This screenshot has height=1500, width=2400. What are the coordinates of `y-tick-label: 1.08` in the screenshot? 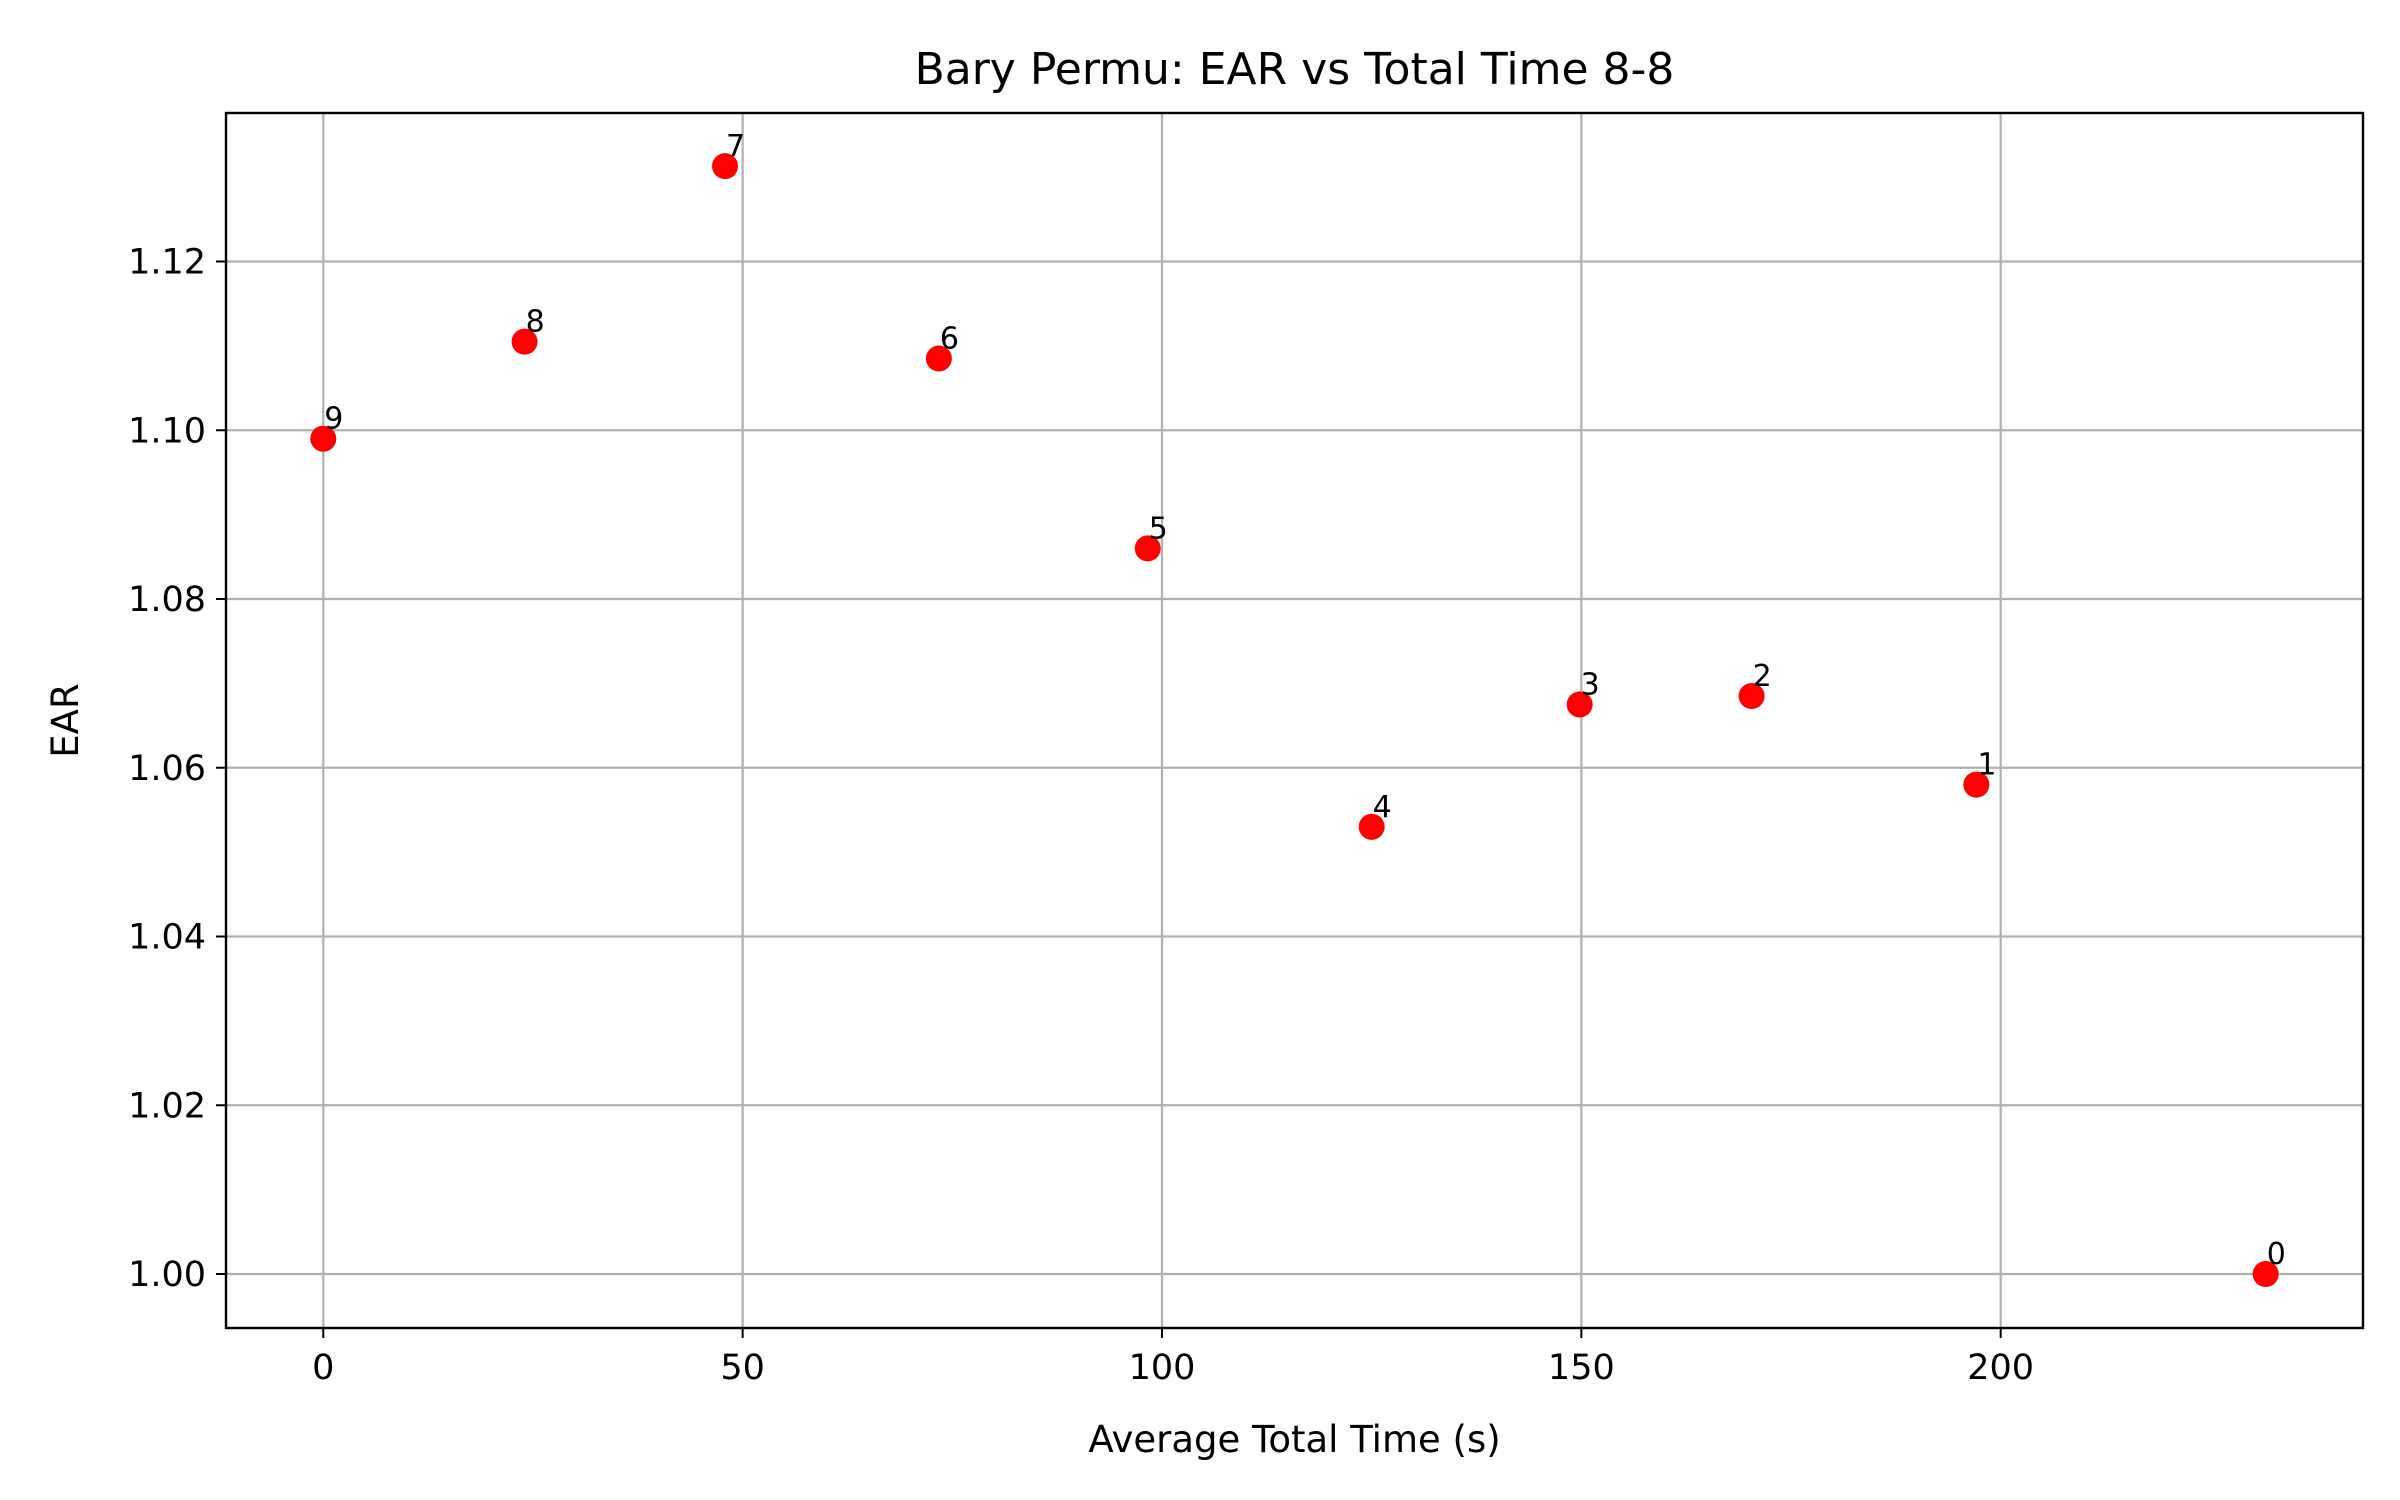 It's located at (167, 600).